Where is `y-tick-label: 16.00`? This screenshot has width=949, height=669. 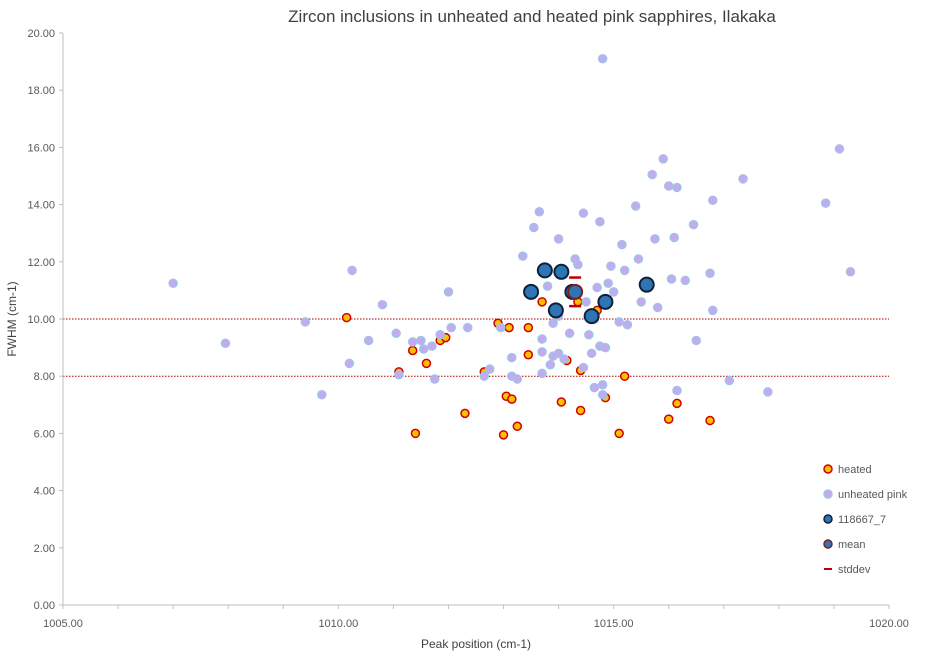
y-tick-label: 16.00 is located at coordinates (41, 148).